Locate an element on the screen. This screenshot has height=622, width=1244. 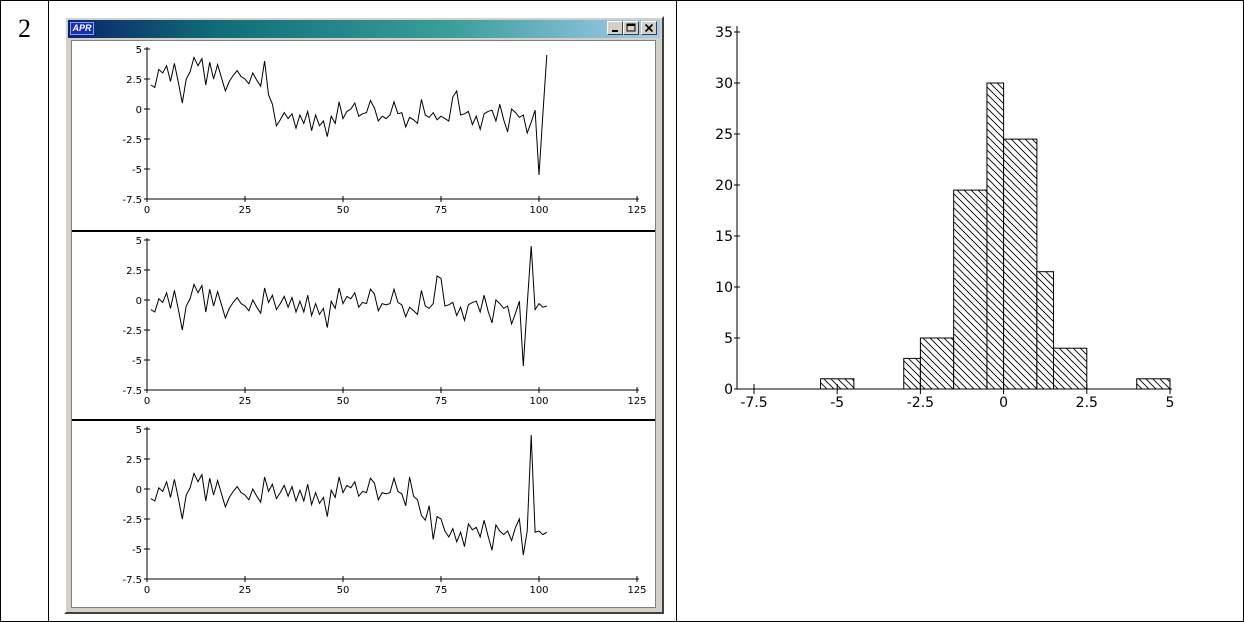
y-tick-label: 30 is located at coordinates (724, 84).